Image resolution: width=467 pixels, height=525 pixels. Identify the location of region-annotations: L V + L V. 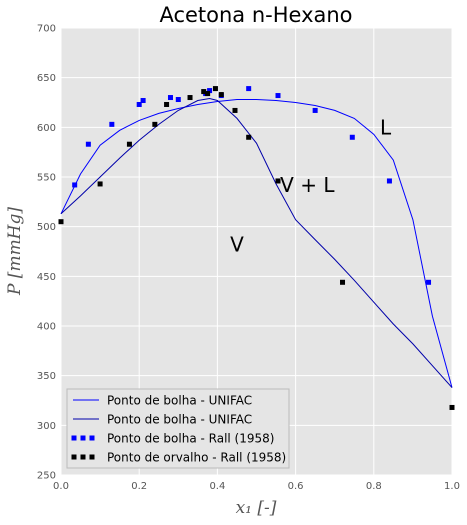
(311, 185).